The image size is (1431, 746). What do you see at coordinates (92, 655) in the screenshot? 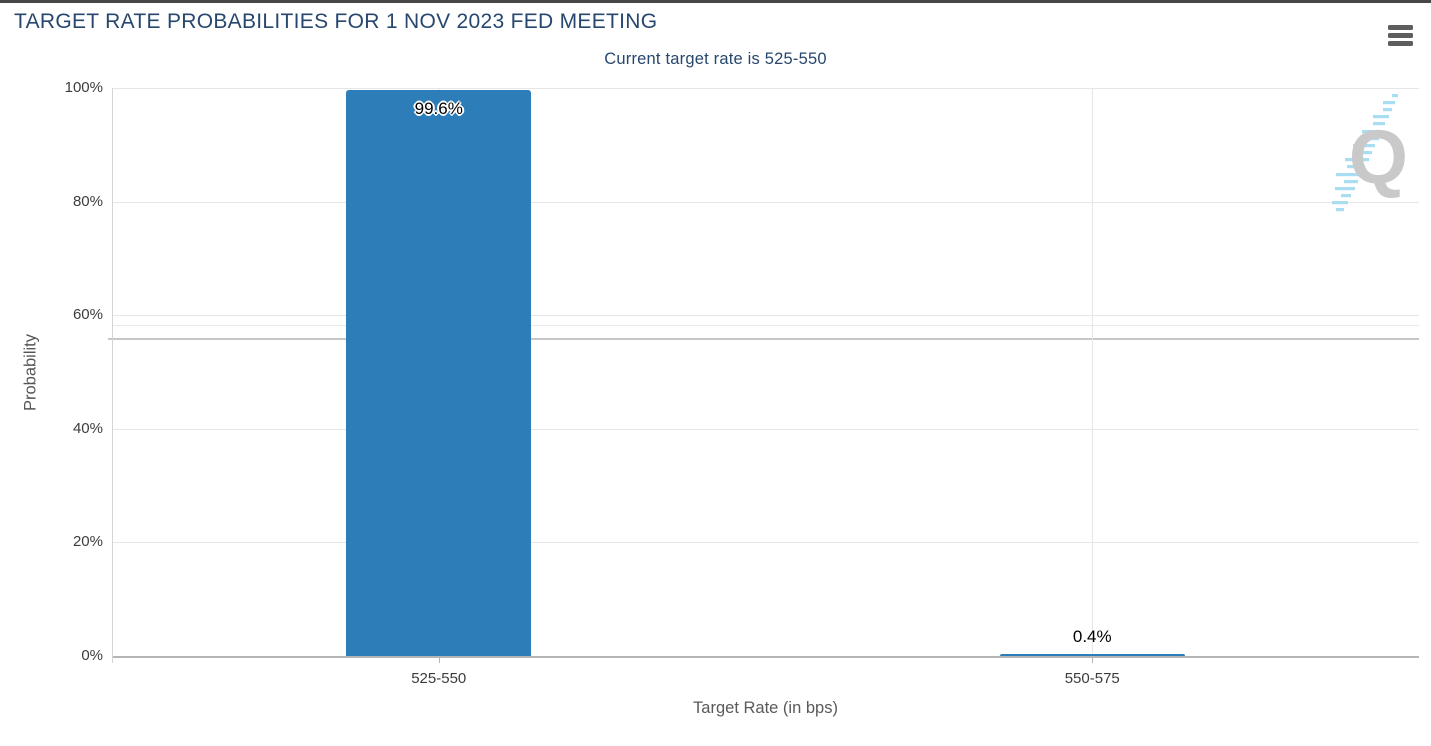
I see `y-tick-label: 0%` at bounding box center [92, 655].